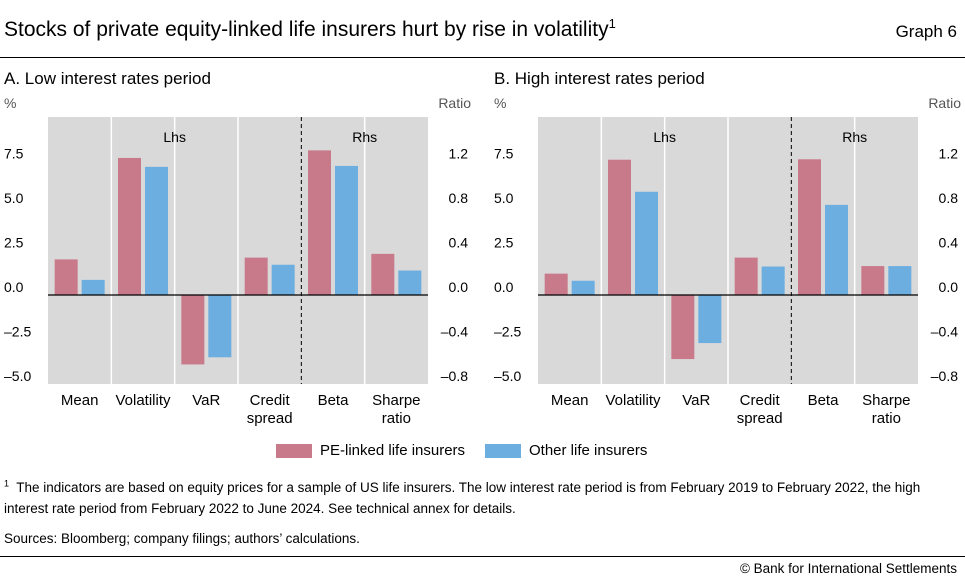 The height and width of the screenshot is (585, 965). What do you see at coordinates (599, 78) in the screenshot?
I see `panel-title: B. High interest rates period` at bounding box center [599, 78].